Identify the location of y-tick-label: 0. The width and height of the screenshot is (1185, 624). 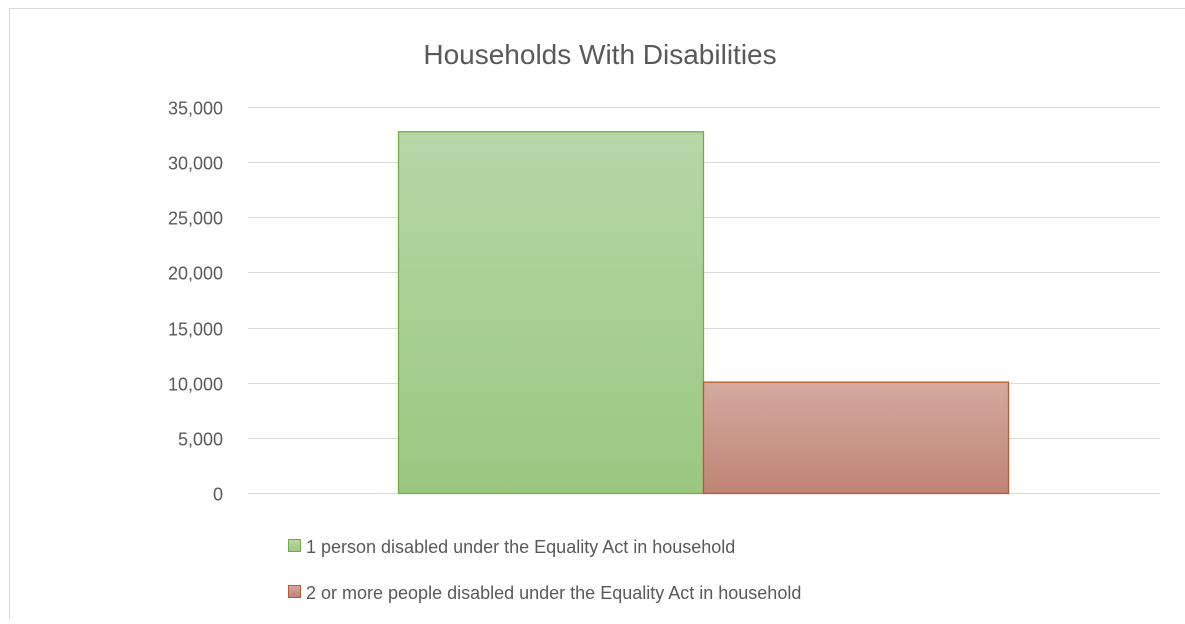
(218, 495).